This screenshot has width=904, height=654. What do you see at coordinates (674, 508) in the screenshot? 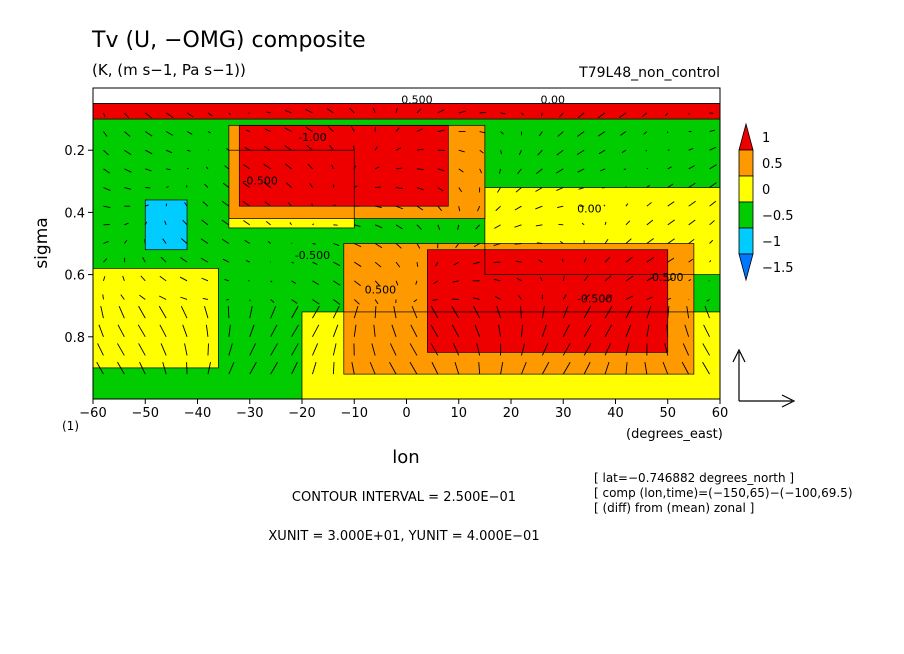
I see `meta-line-3: [ (diff) from (mean) zonal ]` at bounding box center [674, 508].